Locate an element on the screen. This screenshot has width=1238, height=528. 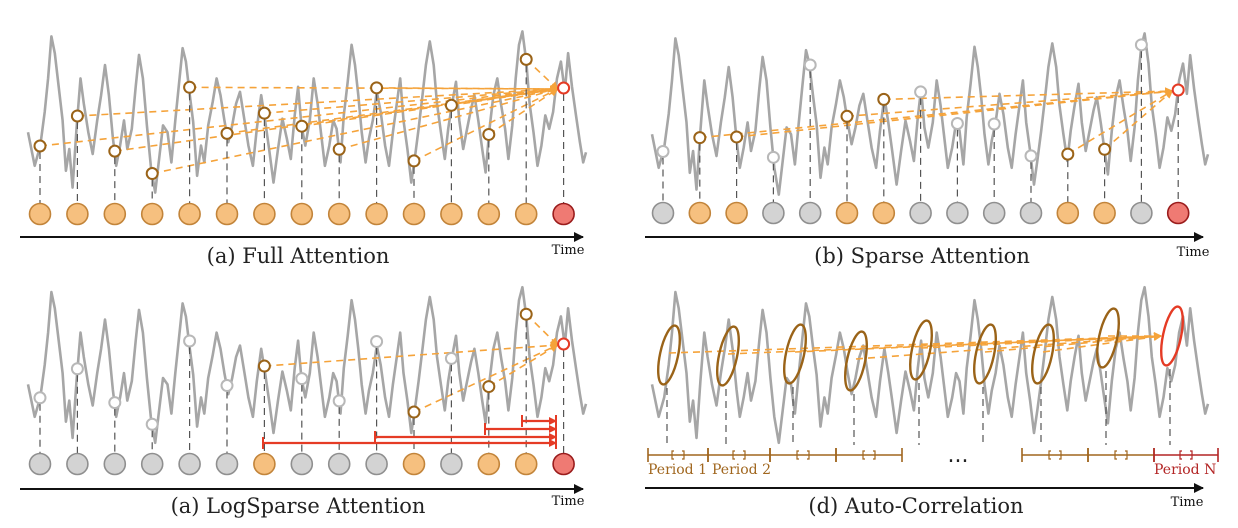
period-2-label: Period 2 is located at coordinates (741, 470).